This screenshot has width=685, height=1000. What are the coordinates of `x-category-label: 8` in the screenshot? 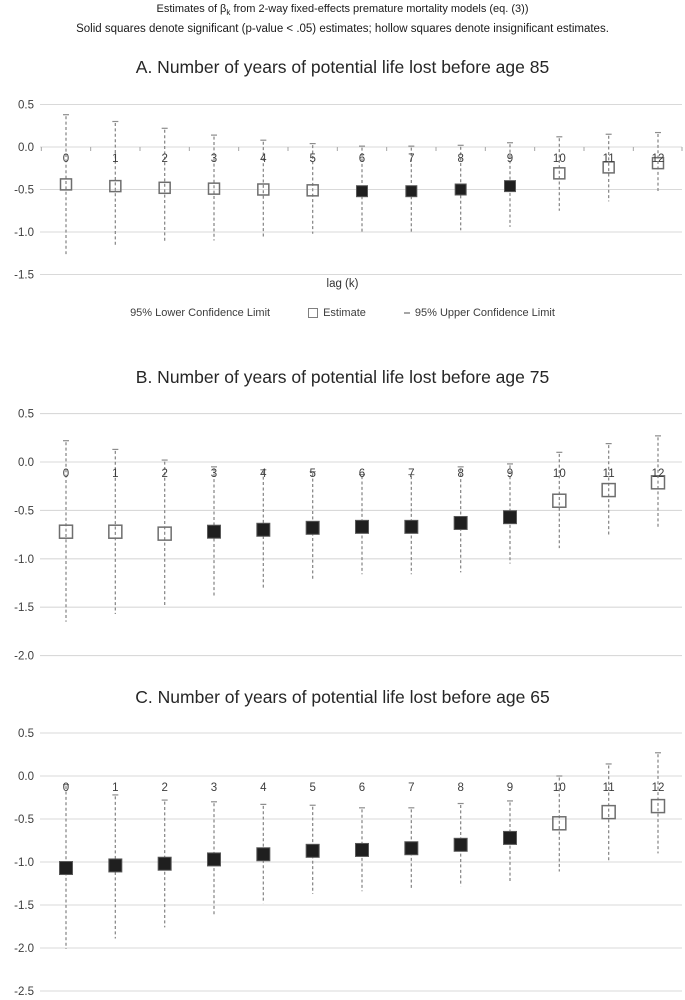 It's located at (460, 474).